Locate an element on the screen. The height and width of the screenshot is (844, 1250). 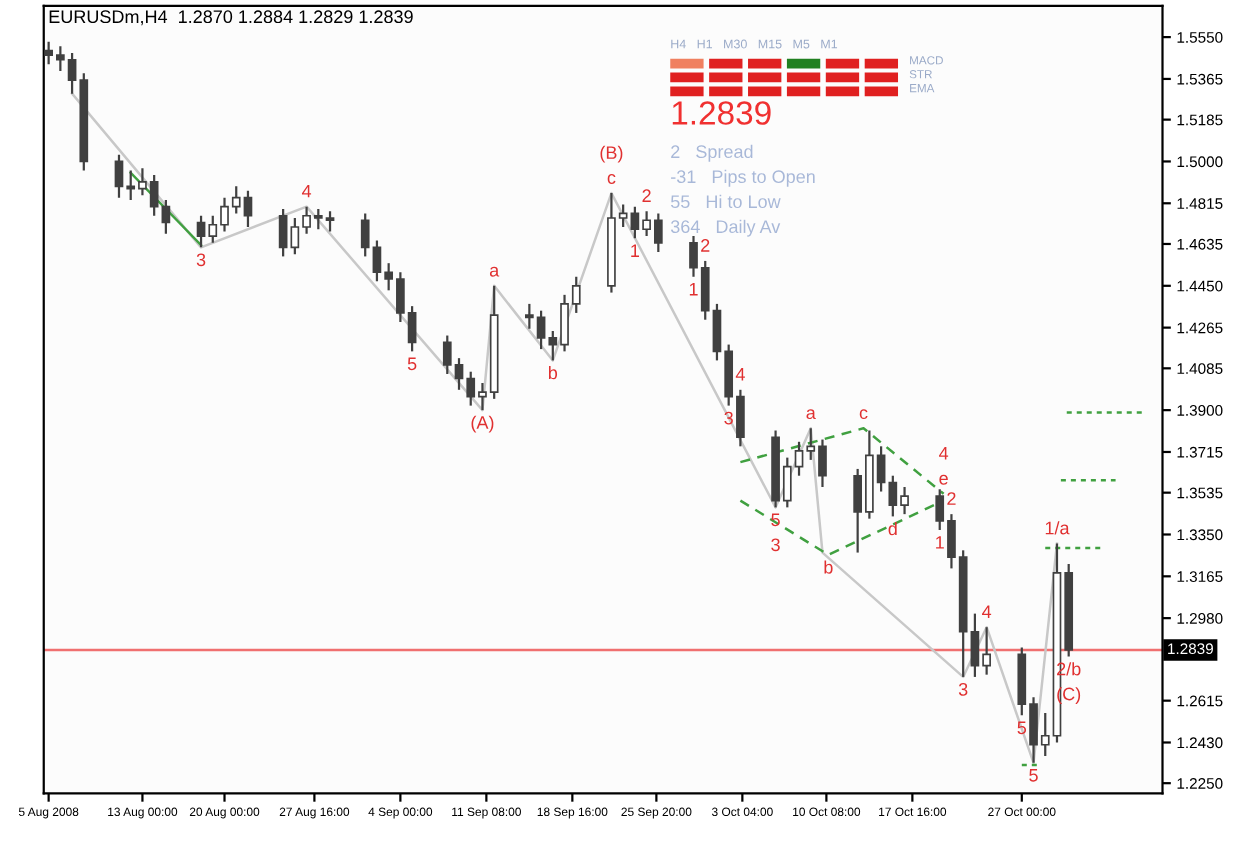
annotation: 2 Spread is located at coordinates (712, 153).